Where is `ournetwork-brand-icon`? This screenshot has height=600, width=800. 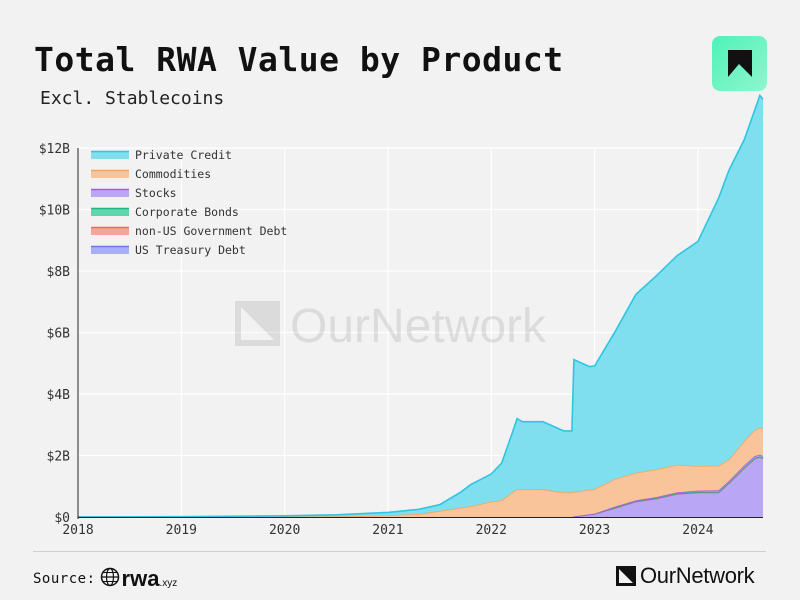 ournetwork-brand-icon is located at coordinates (626, 576).